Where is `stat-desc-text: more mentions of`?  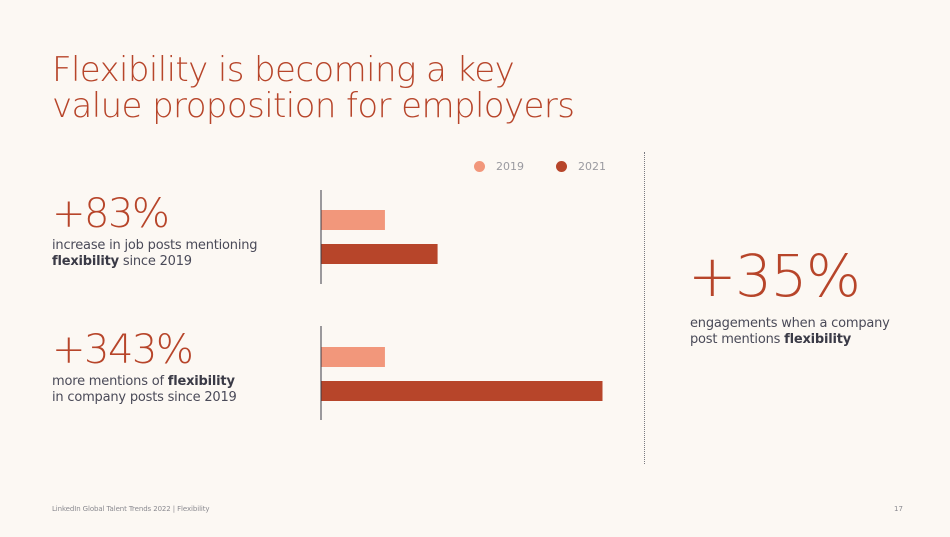 stat-desc-text: more mentions of is located at coordinates (110, 381).